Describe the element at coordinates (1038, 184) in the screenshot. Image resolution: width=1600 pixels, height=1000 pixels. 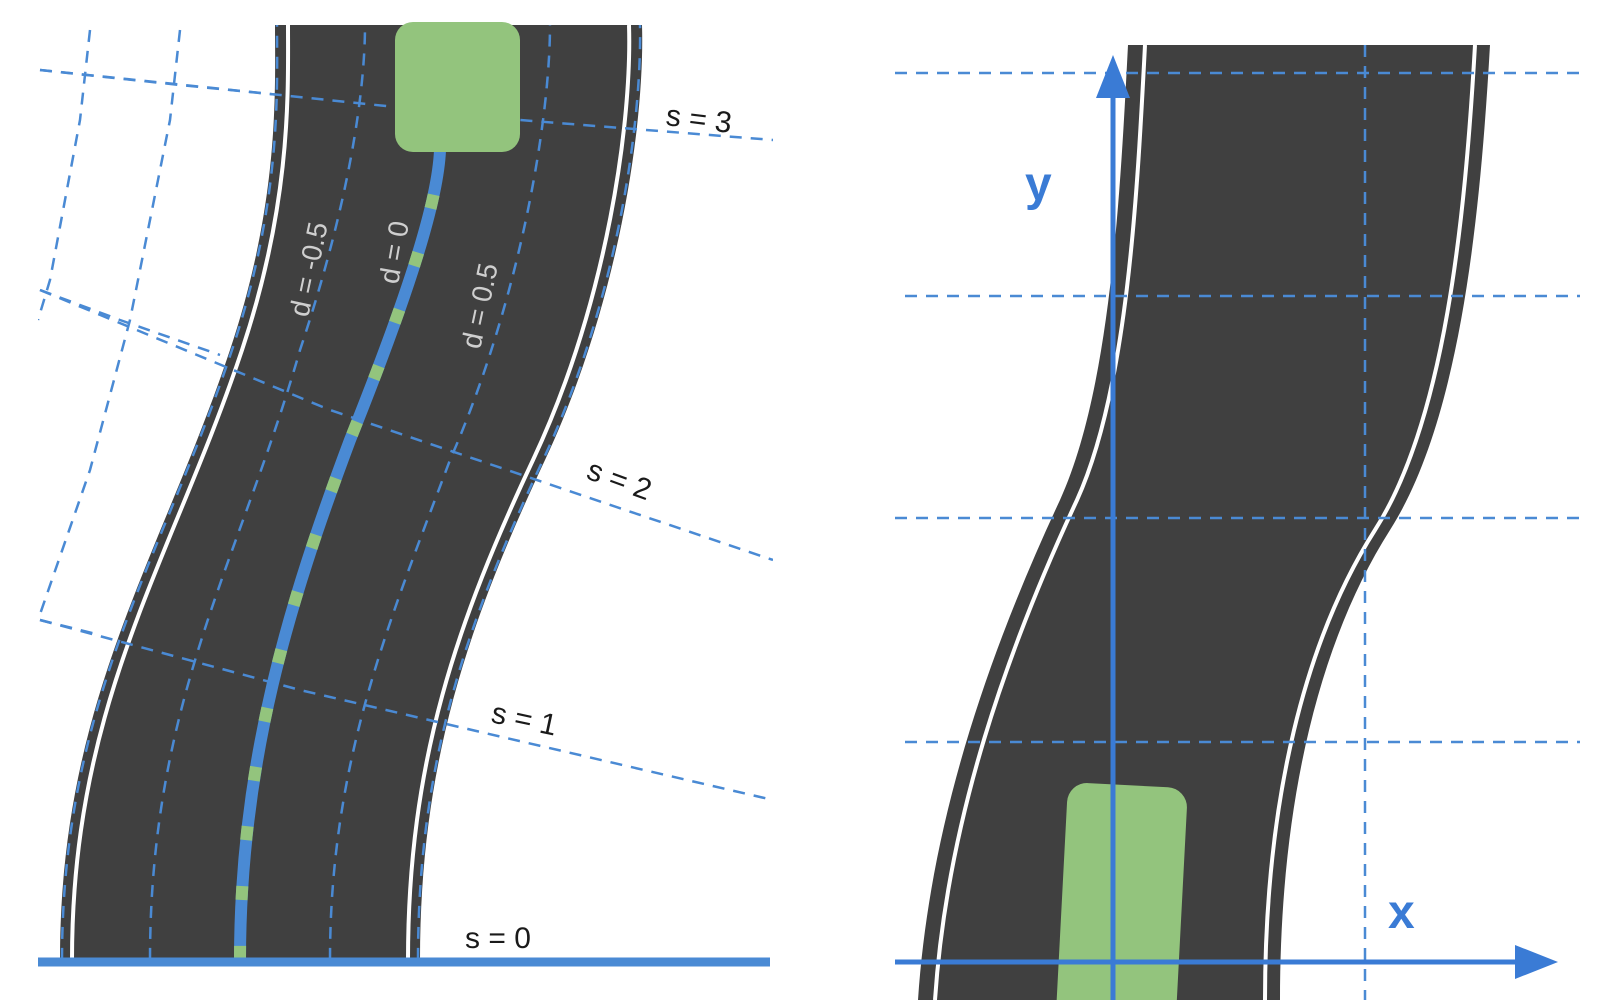
I see `y-axis-label: y` at that location.